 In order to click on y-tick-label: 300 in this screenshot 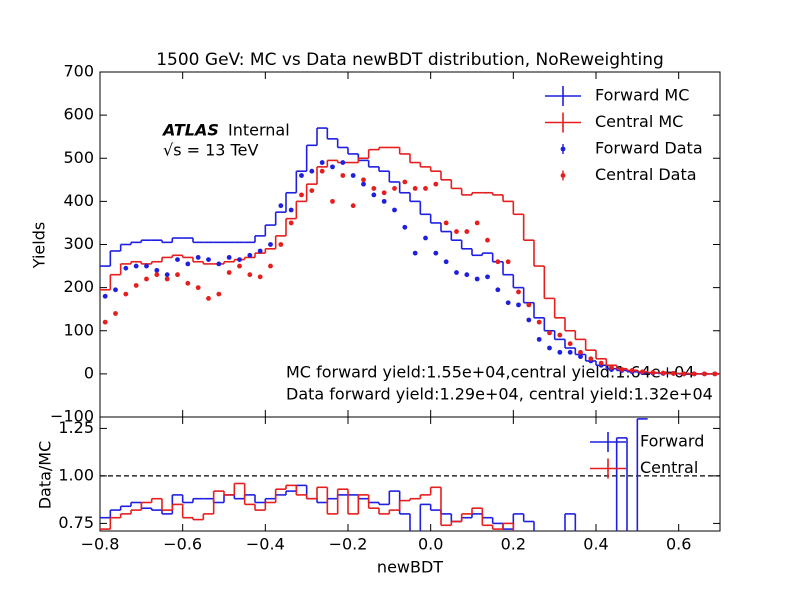, I will do `click(78, 243)`.